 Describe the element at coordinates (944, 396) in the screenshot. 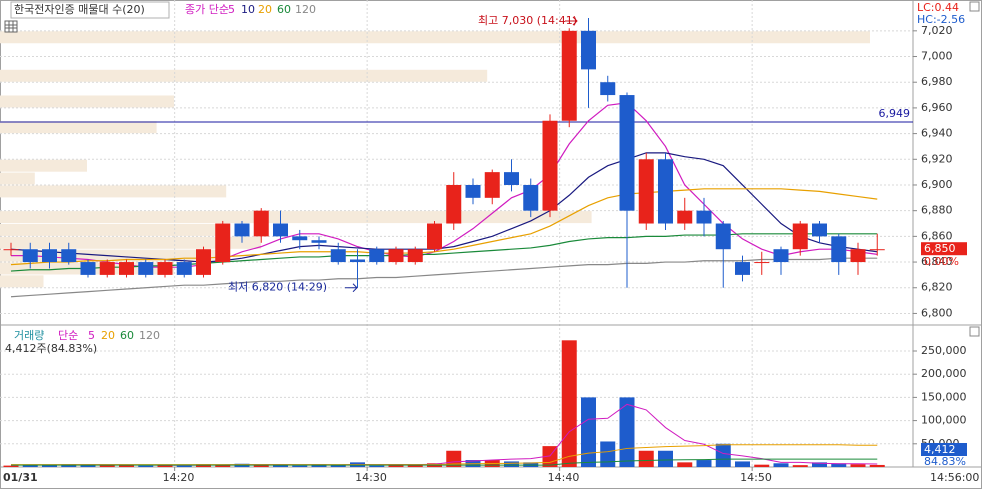

I see `y-tick-label: 150,000` at that location.